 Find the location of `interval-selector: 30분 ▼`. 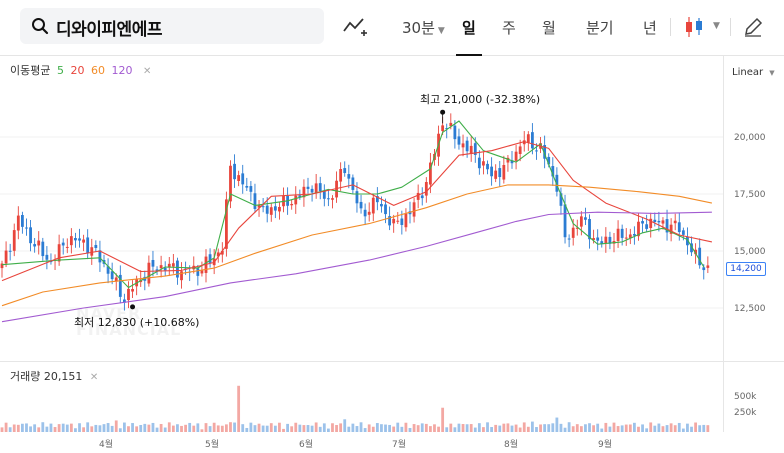

interval-selector: 30분 ▼ is located at coordinates (423, 27).